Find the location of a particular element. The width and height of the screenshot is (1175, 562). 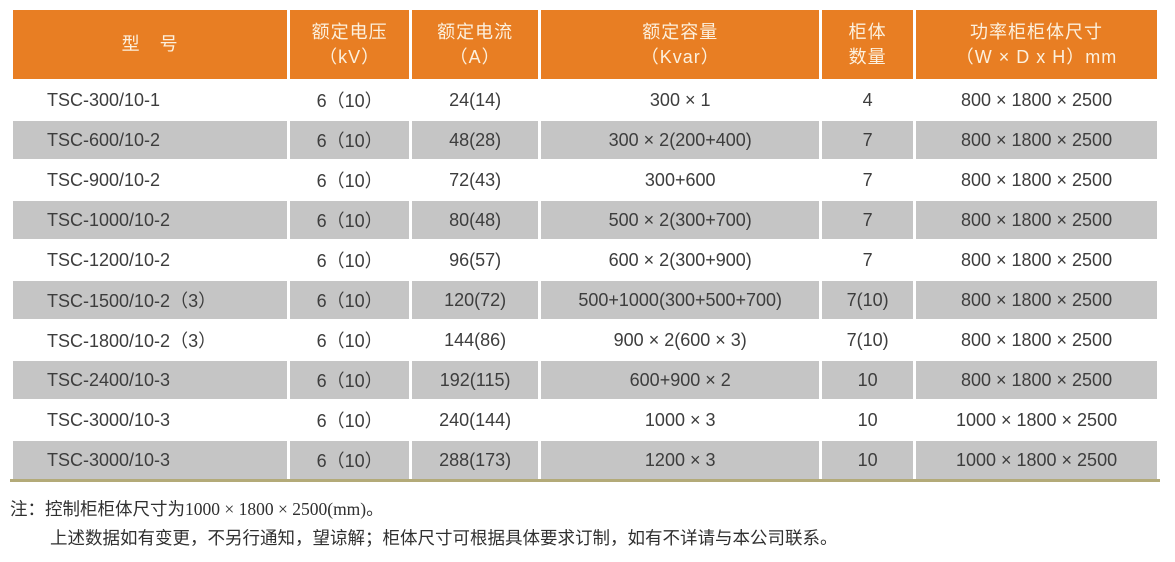

table-cell: 24(14) is located at coordinates (475, 100).